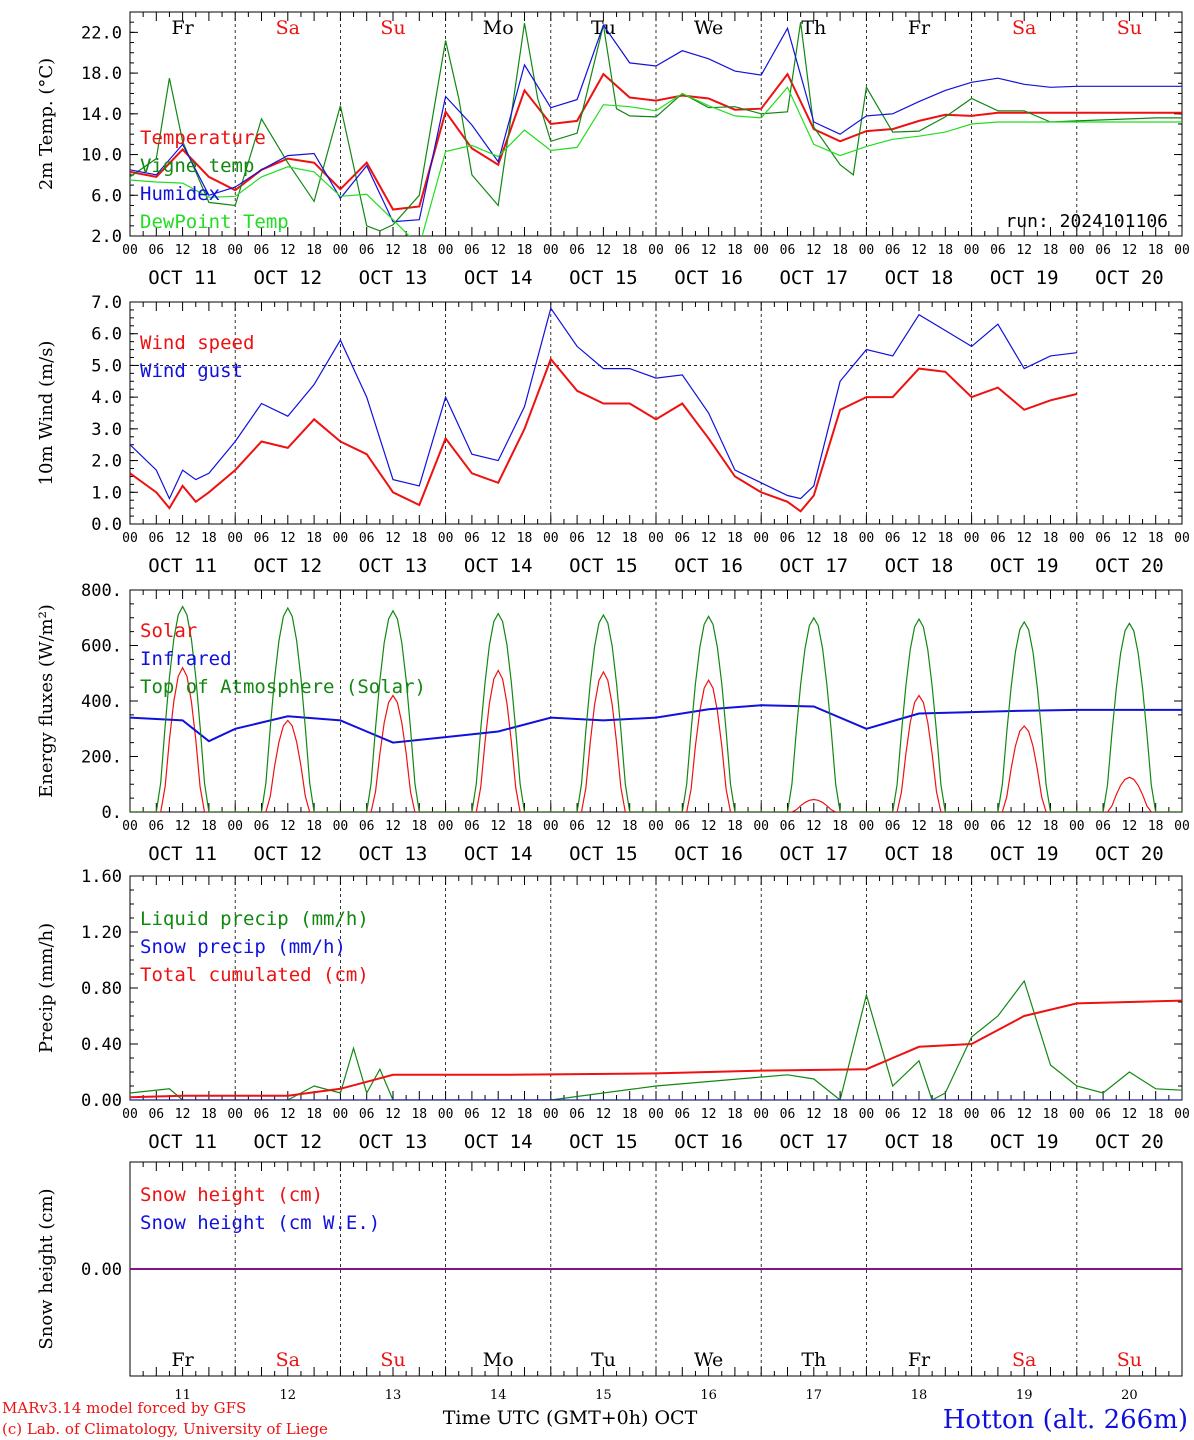 The image size is (1194, 1440). What do you see at coordinates (287, 1142) in the screenshot?
I see `date-label: OCT 12` at bounding box center [287, 1142].